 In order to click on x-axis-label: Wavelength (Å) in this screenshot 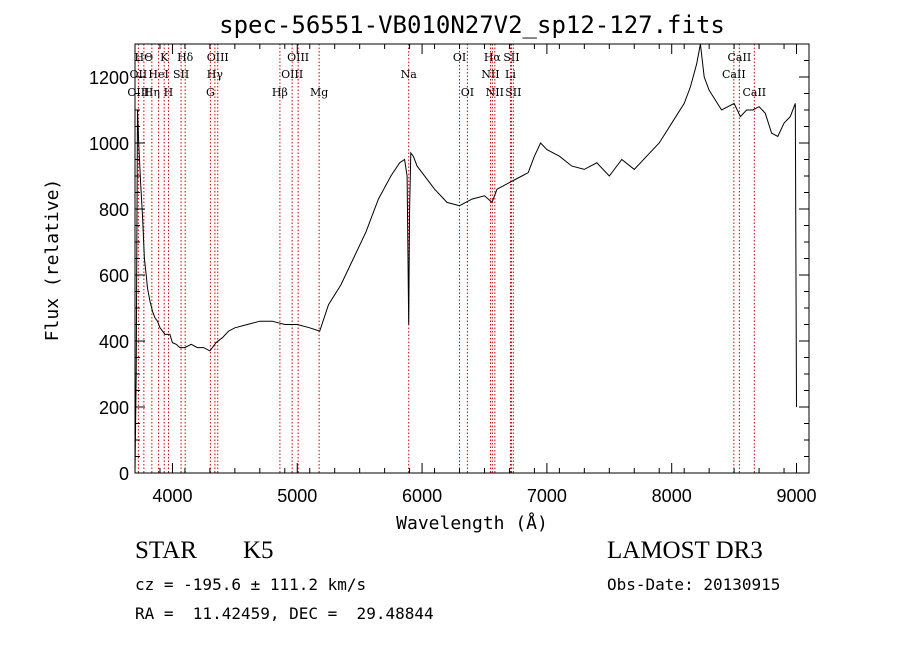, I will do `click(472, 523)`.